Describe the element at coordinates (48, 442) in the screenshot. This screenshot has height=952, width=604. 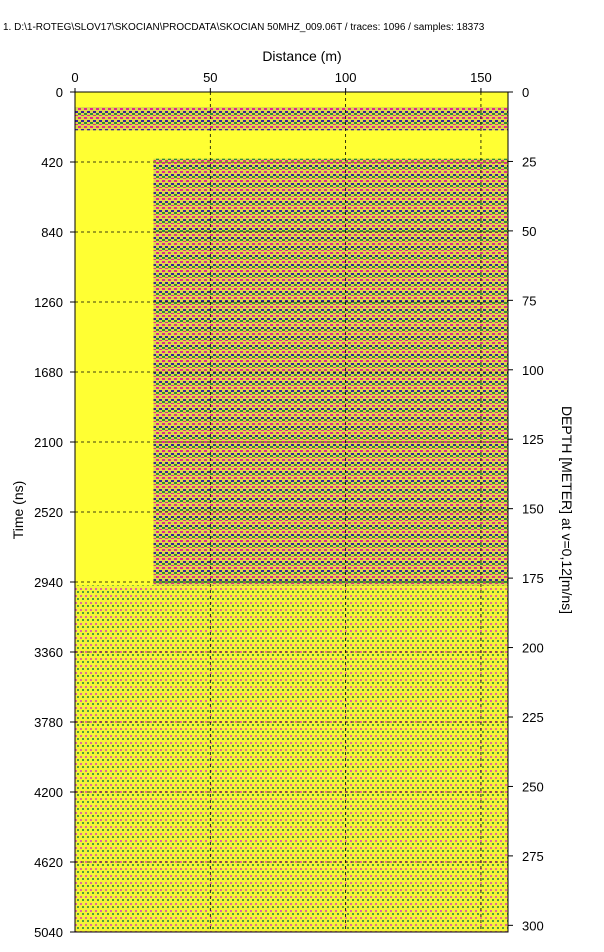
I see `y-tick-label-5: 2100` at that location.